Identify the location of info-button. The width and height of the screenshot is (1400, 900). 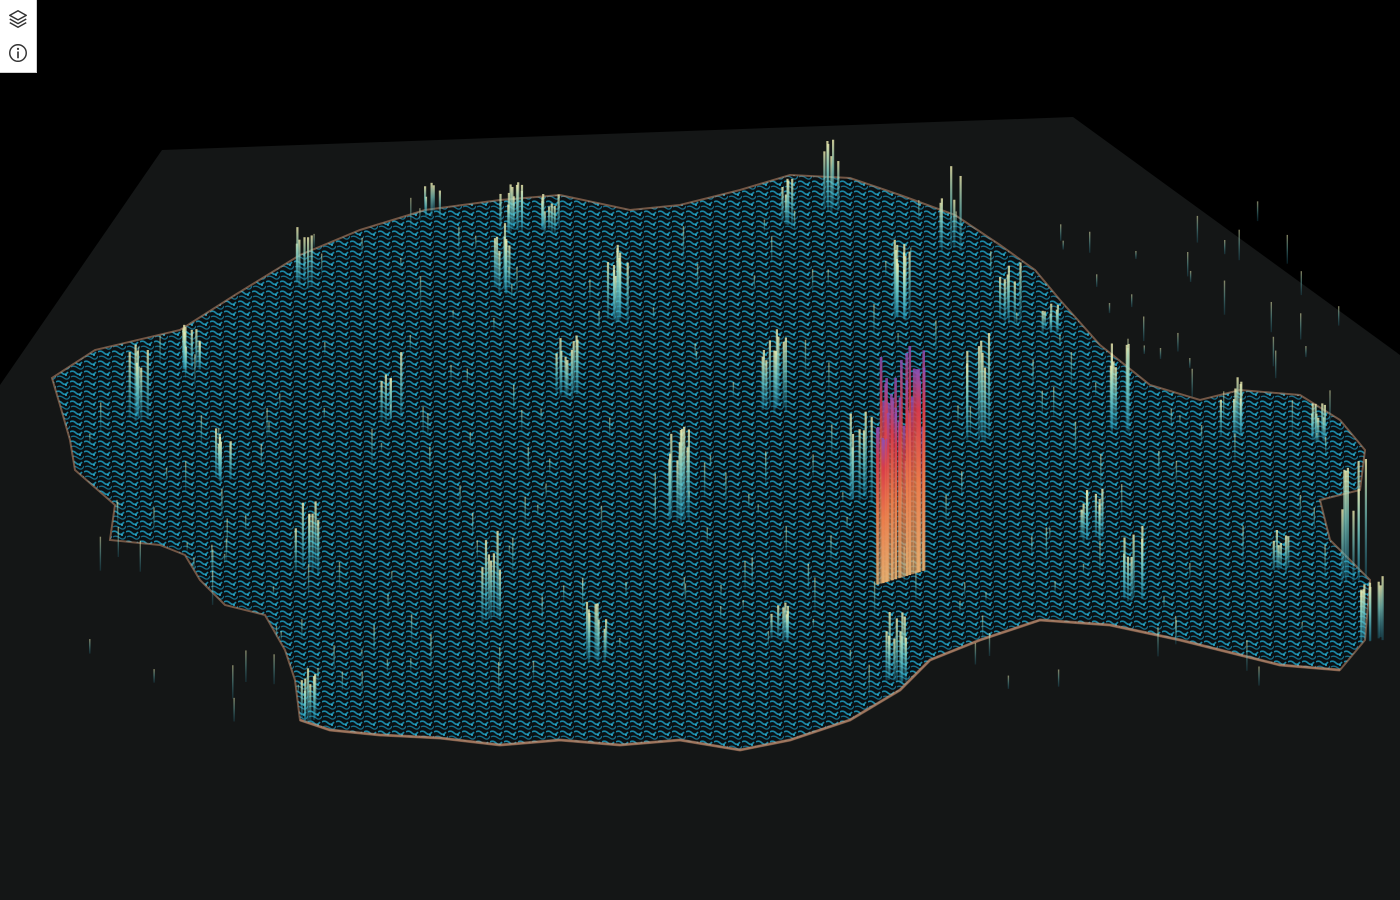
(18, 53).